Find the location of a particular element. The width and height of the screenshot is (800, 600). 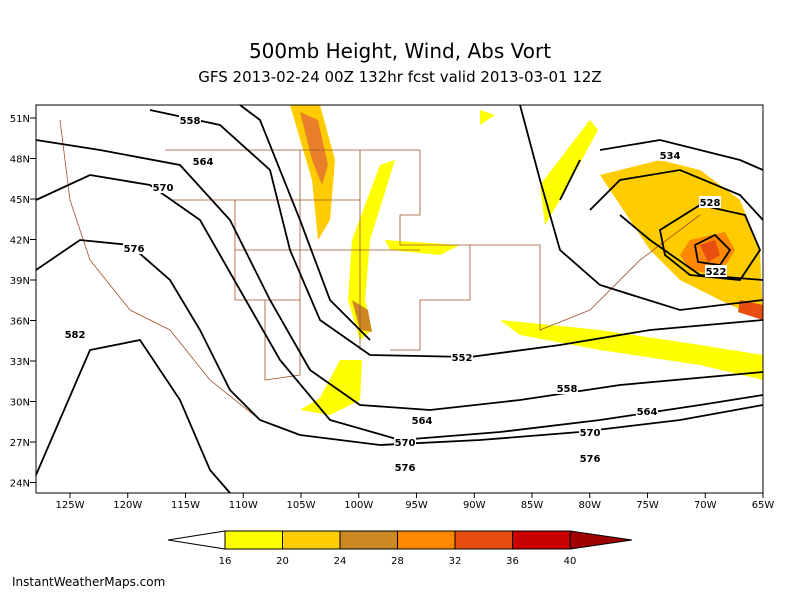

lon-label: 100W is located at coordinates (358, 505).